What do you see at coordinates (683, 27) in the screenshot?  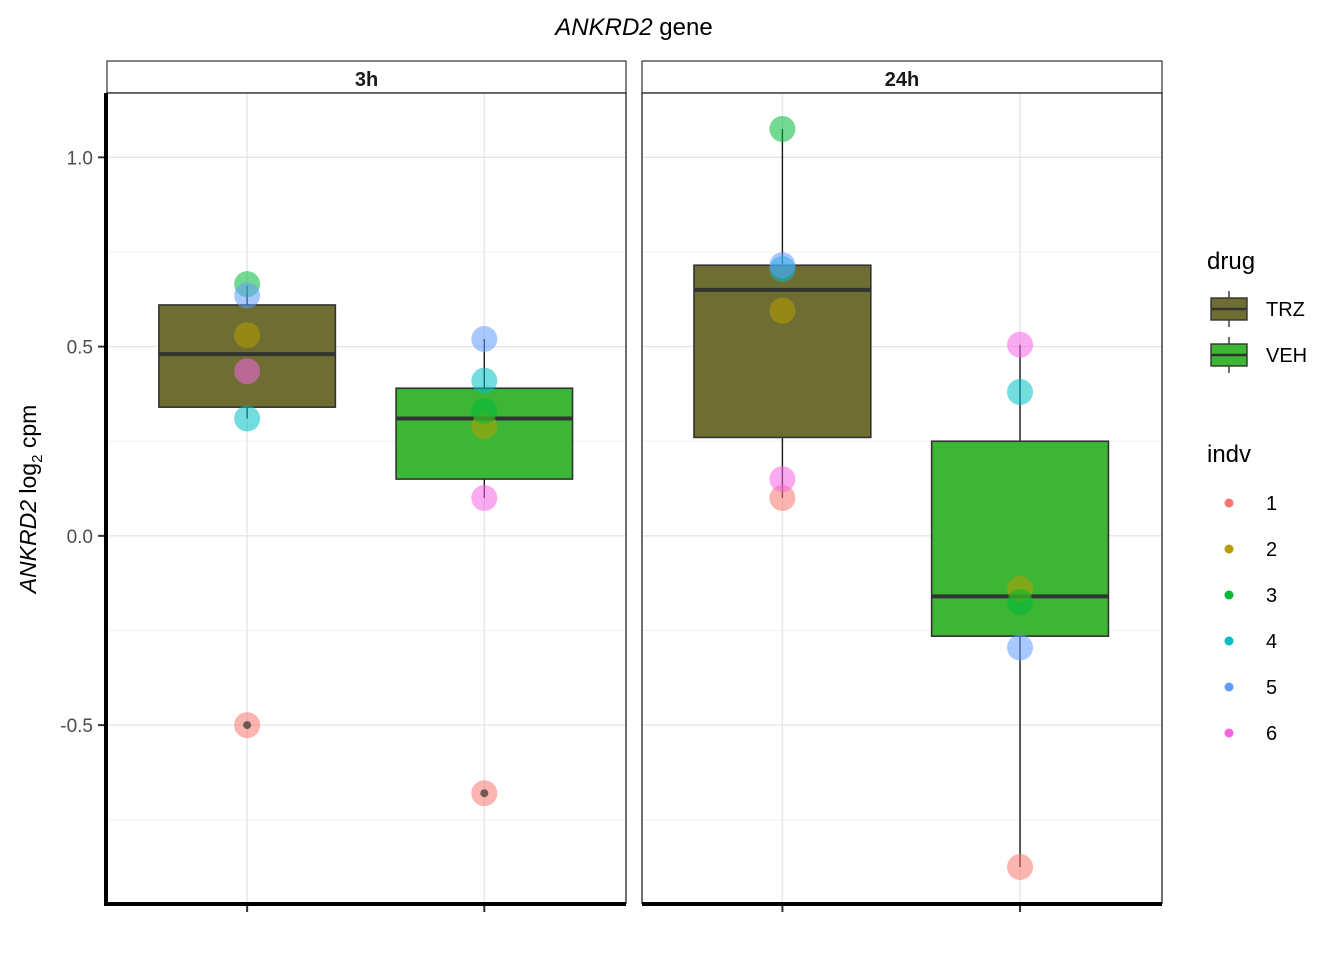 I see `title-suffix: gene` at bounding box center [683, 27].